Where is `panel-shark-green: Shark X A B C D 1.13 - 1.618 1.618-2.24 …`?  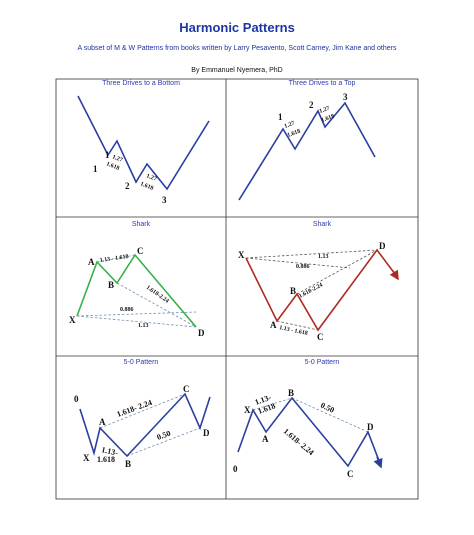 panel-shark-green: Shark X A B C D 1.13 - 1.618 1.618-2.24 … is located at coordinates (137, 279).